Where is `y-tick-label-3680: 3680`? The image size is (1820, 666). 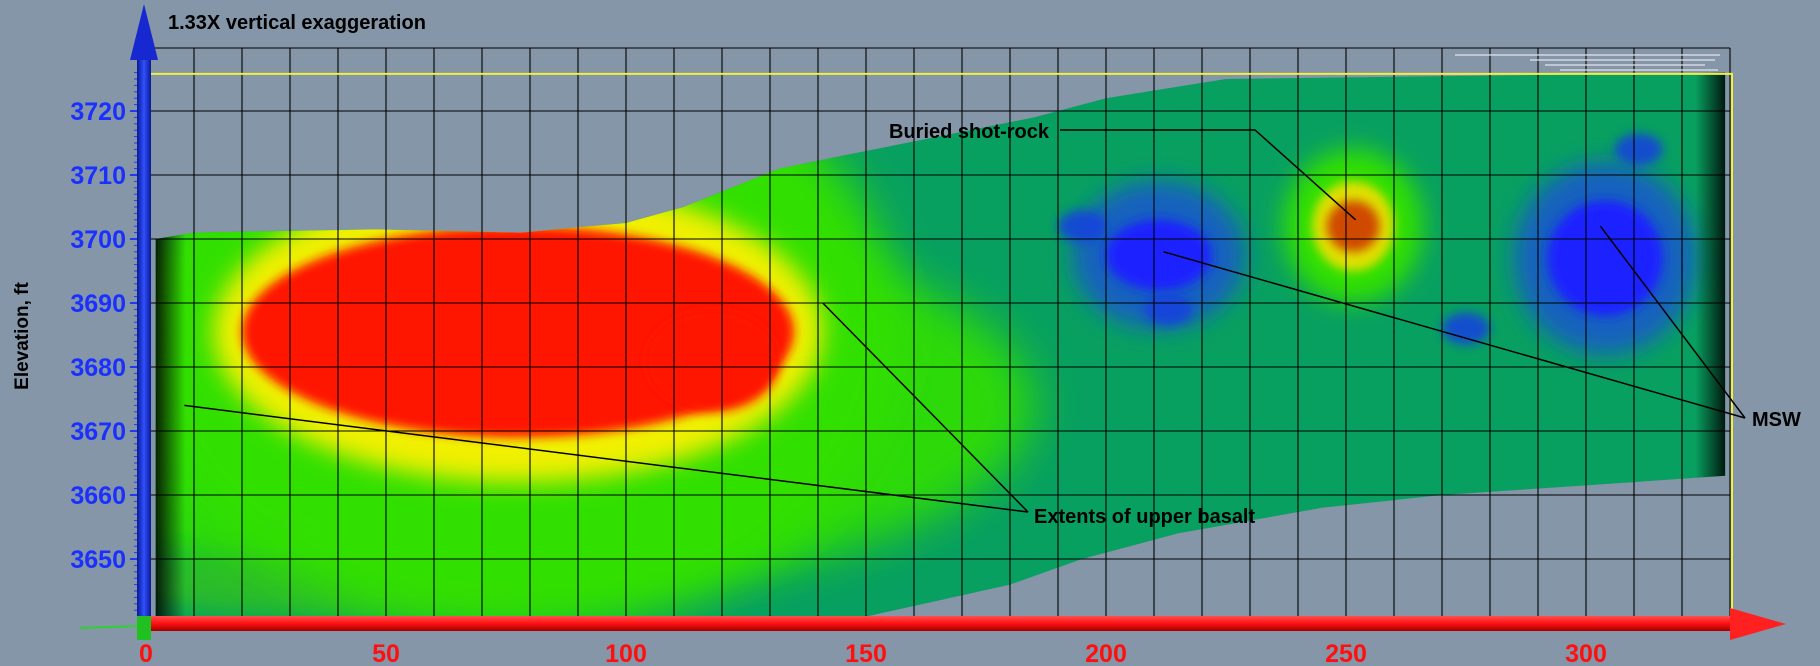 y-tick-label-3680: 3680 is located at coordinates (98, 368).